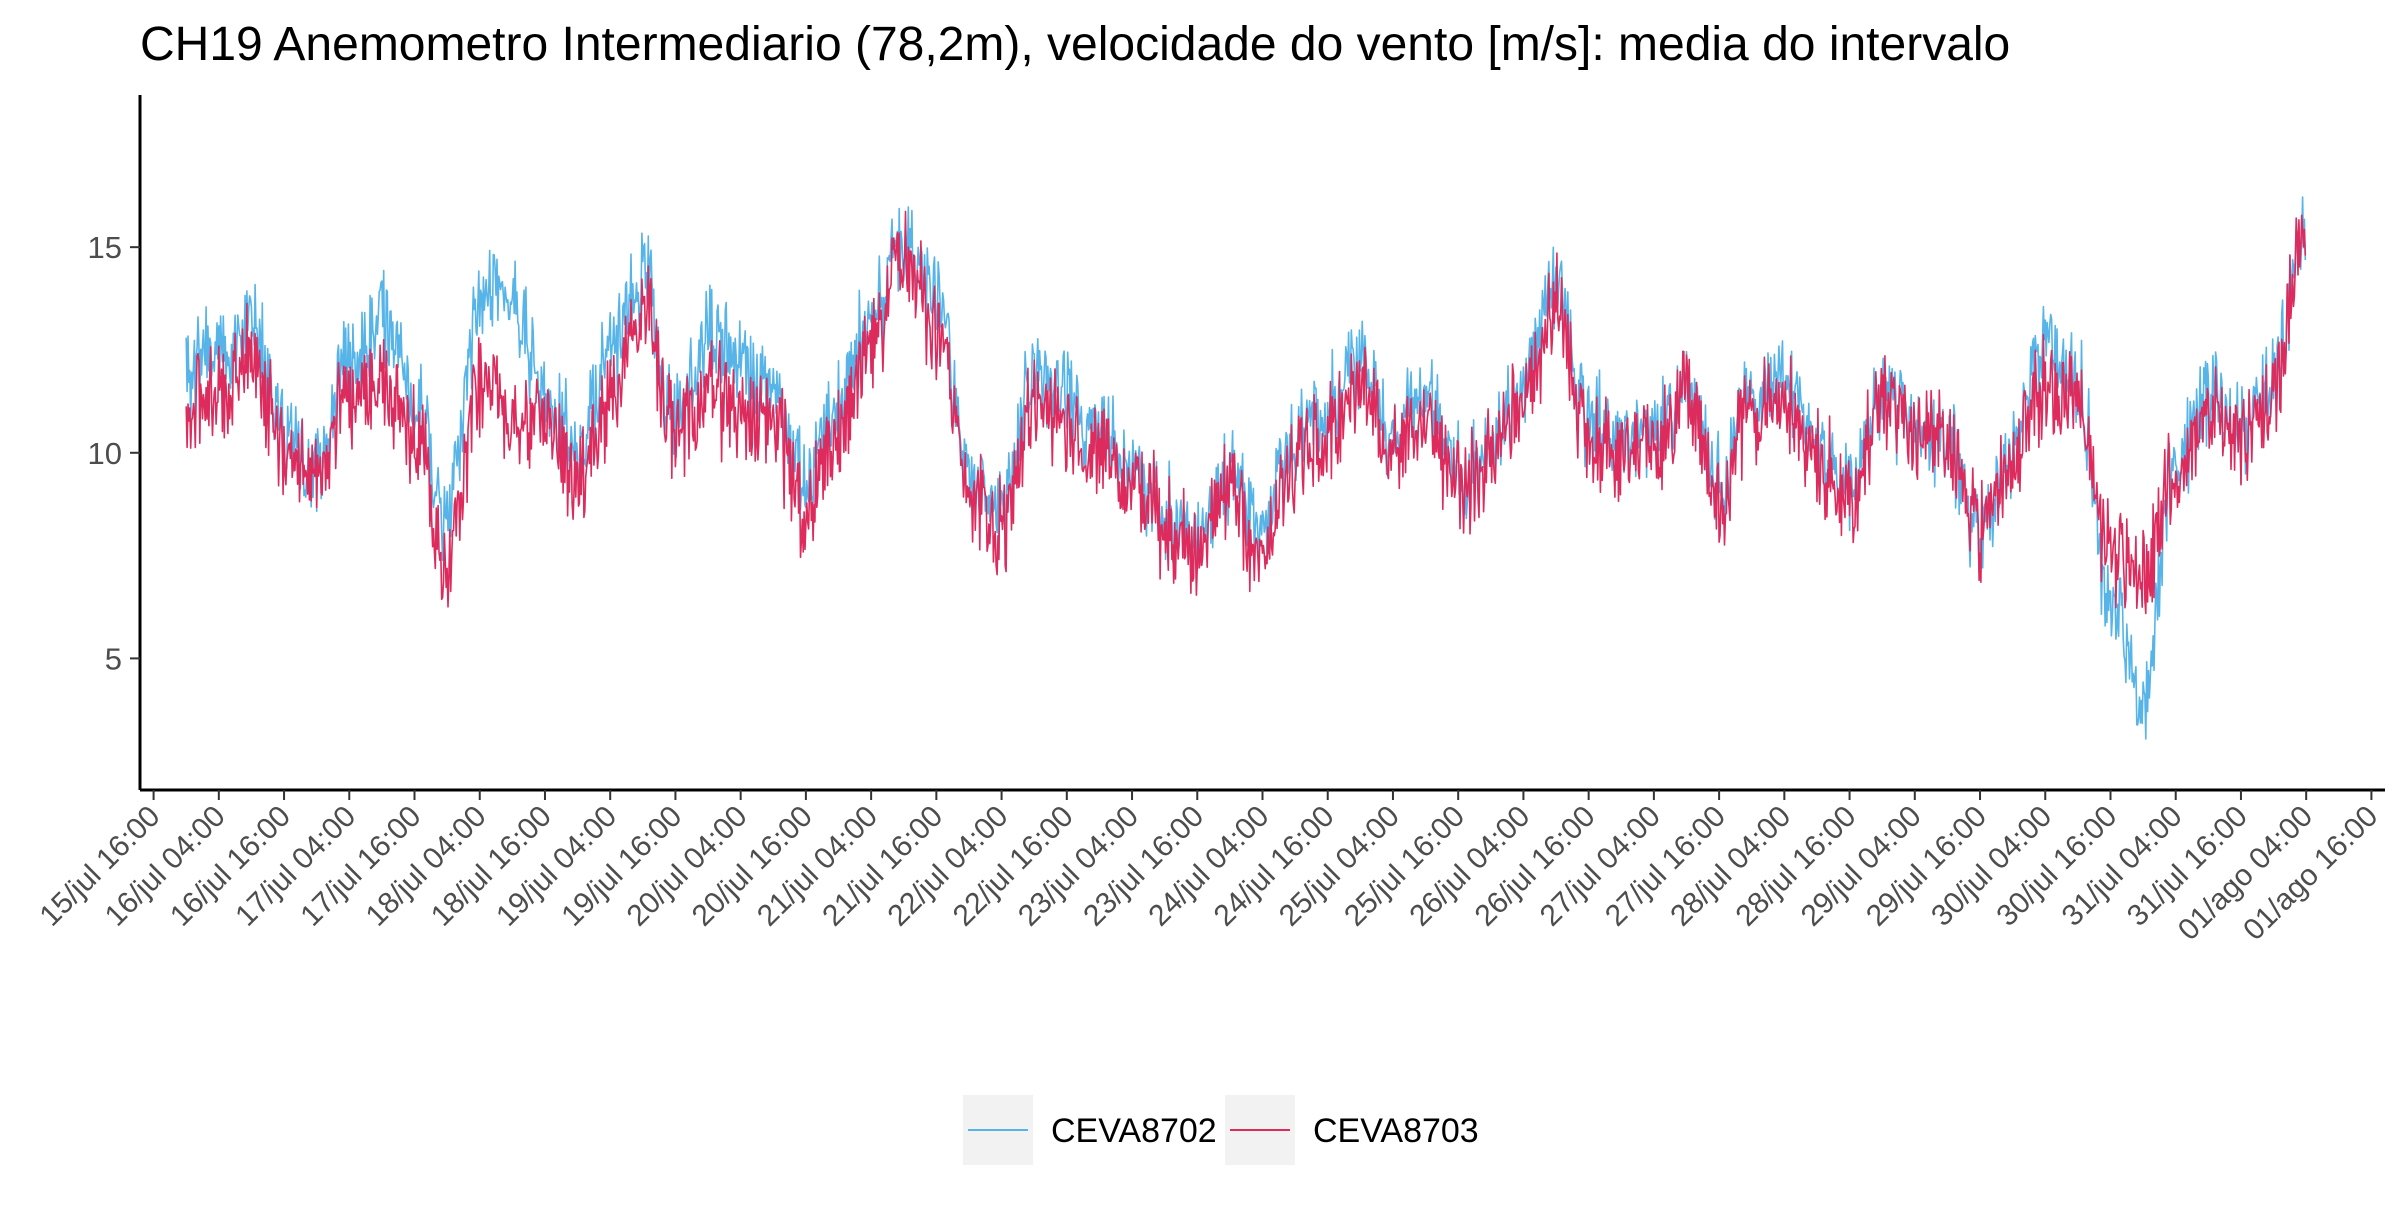 This screenshot has width=2400, height=1205. What do you see at coordinates (1221, 1130) in the screenshot?
I see `legend: CEVA8702 CEVA8703` at bounding box center [1221, 1130].